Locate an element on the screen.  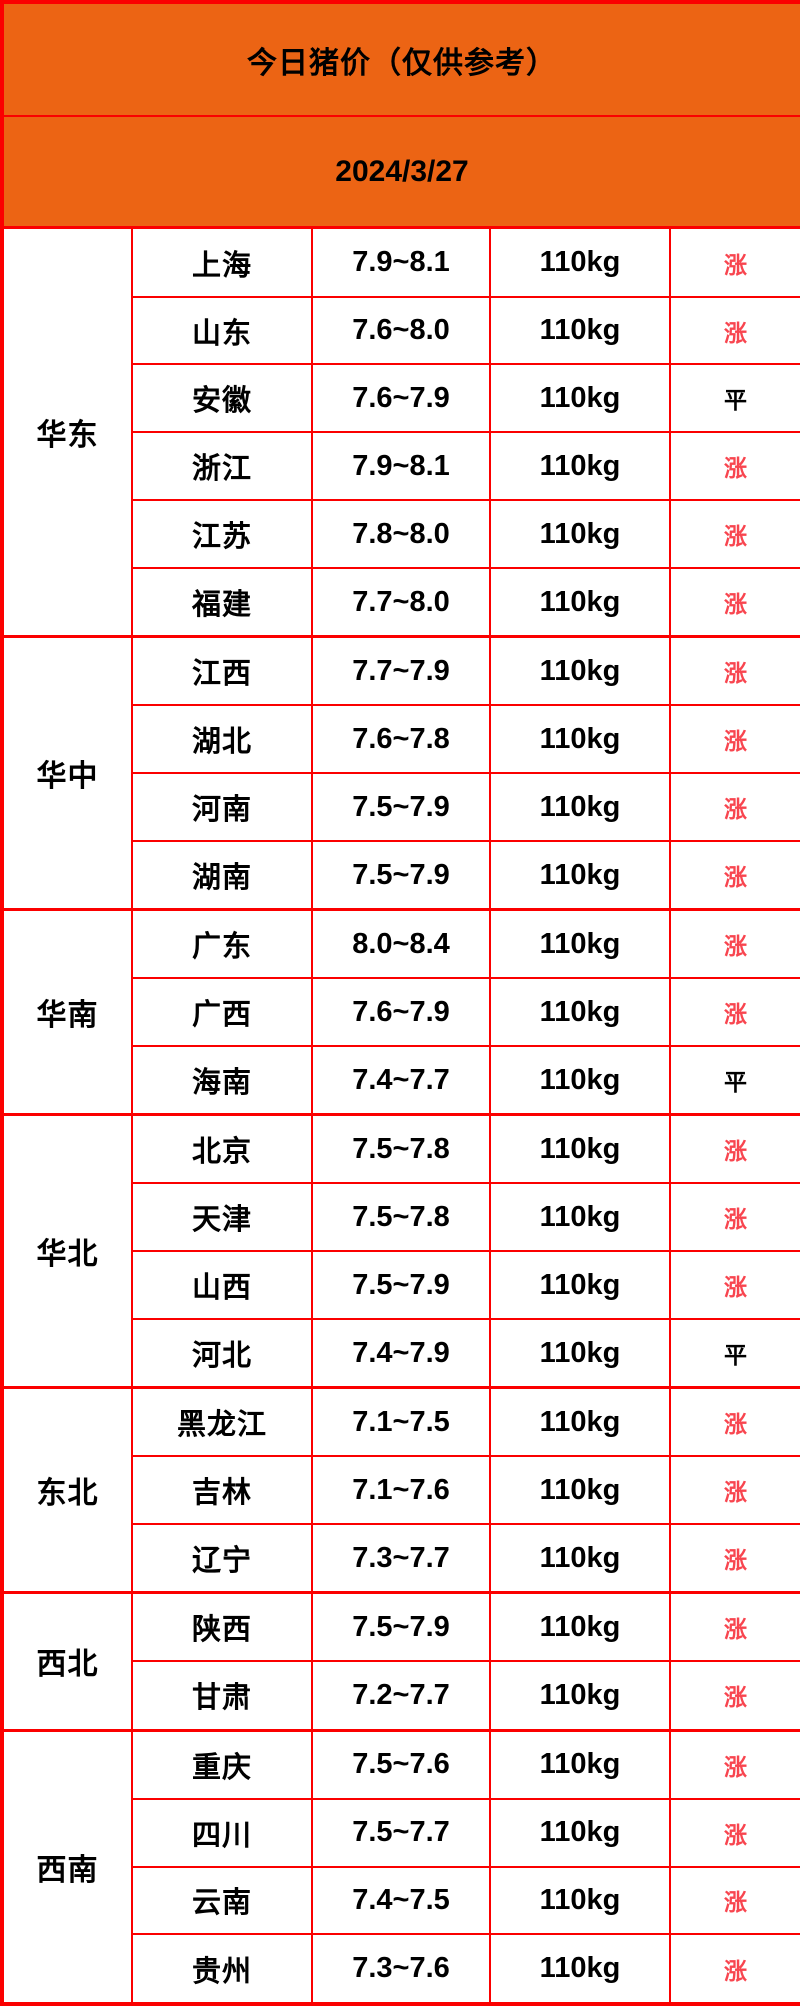
province-cell: 四川 is located at coordinates (222, 1832).